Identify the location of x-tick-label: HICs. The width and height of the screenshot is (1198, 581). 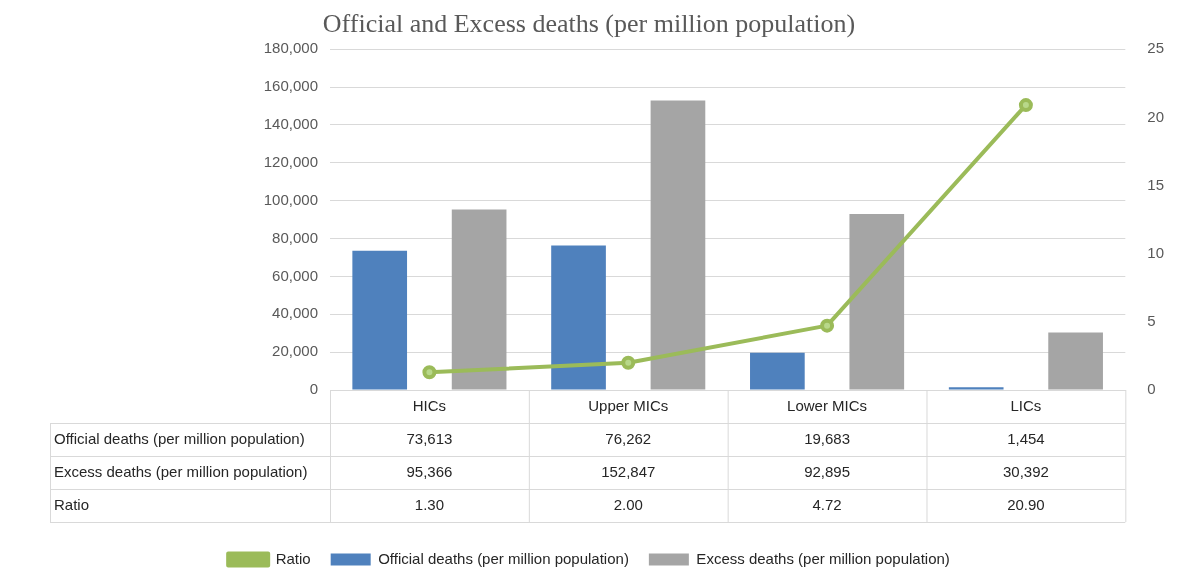
(429, 406).